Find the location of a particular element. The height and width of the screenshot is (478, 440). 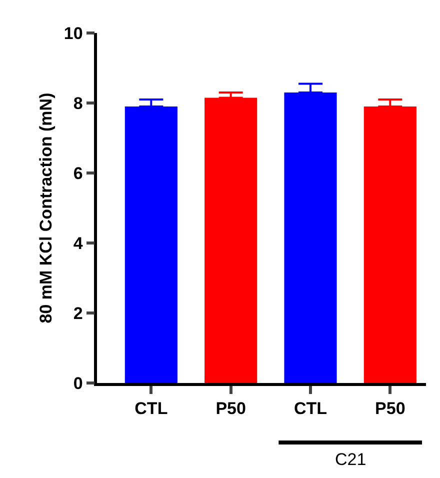

text: C21 is located at coordinates (350, 459).